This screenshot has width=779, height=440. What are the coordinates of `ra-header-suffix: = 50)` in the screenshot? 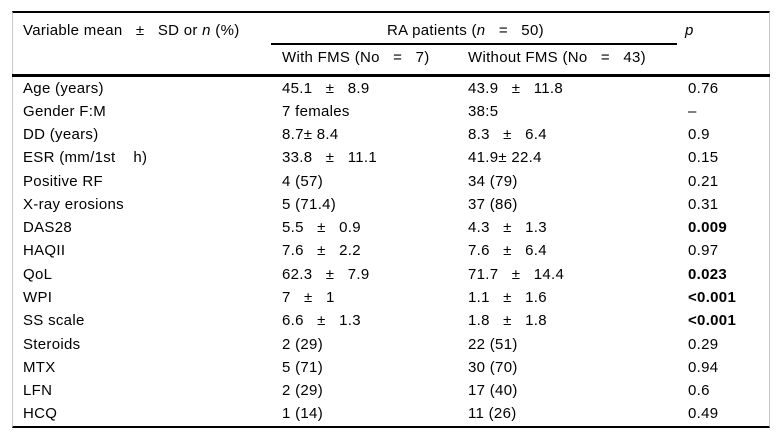 It's located at (514, 30).